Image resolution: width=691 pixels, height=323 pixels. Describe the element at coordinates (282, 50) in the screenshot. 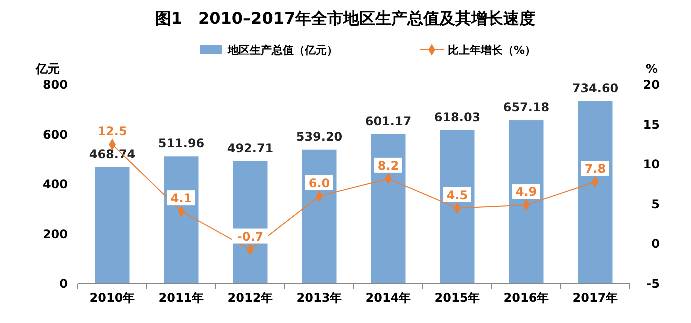

I see `legend-label: 地区生产总值（亿元）` at that location.